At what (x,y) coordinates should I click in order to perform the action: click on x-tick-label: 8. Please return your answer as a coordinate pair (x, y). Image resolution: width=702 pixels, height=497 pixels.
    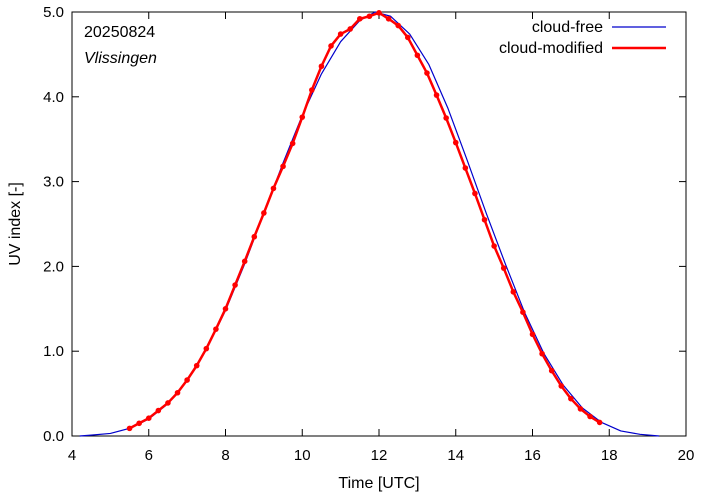
    Looking at the image, I should click on (225, 455).